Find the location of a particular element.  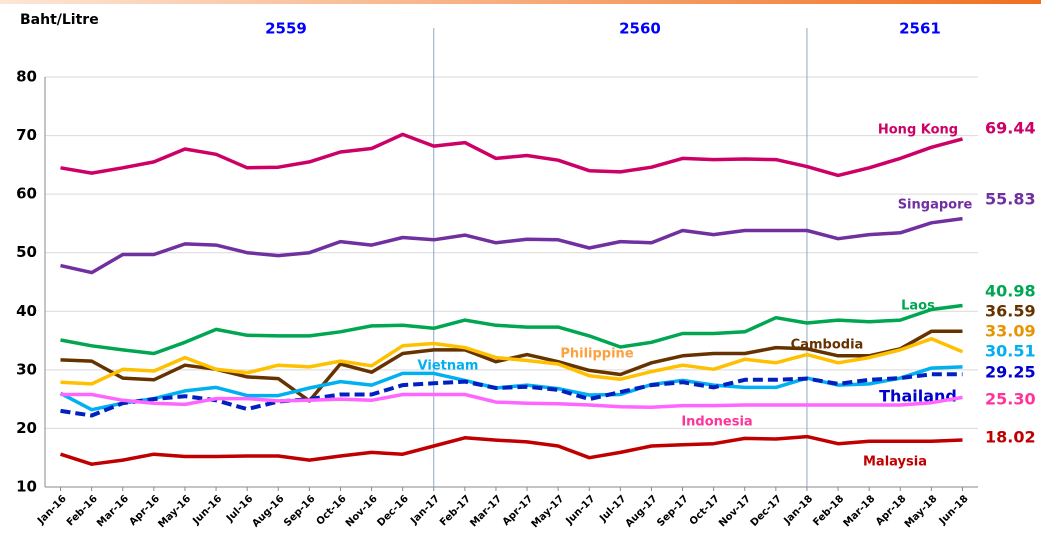

y-tick-label: 60 is located at coordinates (26, 194).